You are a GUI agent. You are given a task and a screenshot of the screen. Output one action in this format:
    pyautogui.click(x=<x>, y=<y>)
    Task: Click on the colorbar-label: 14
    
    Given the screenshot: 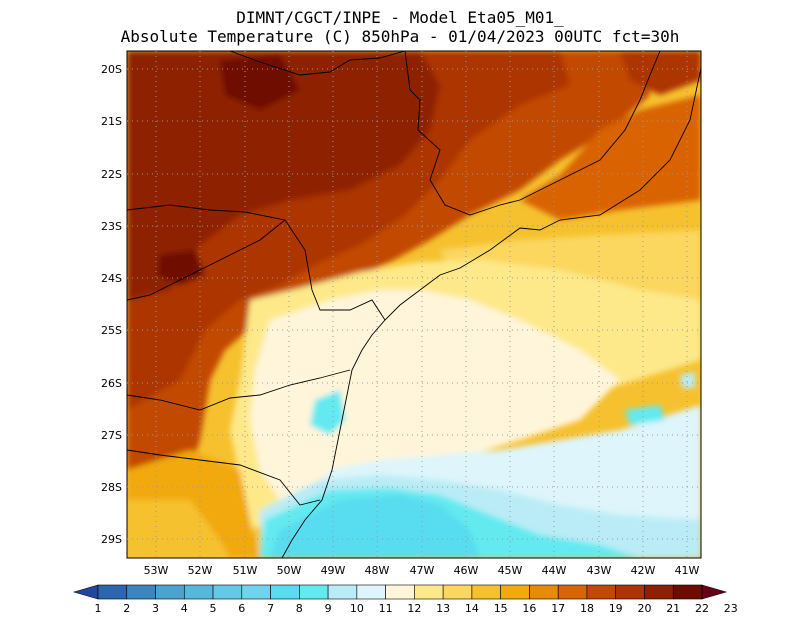 What is the action you would take?
    pyautogui.click(x=472, y=608)
    